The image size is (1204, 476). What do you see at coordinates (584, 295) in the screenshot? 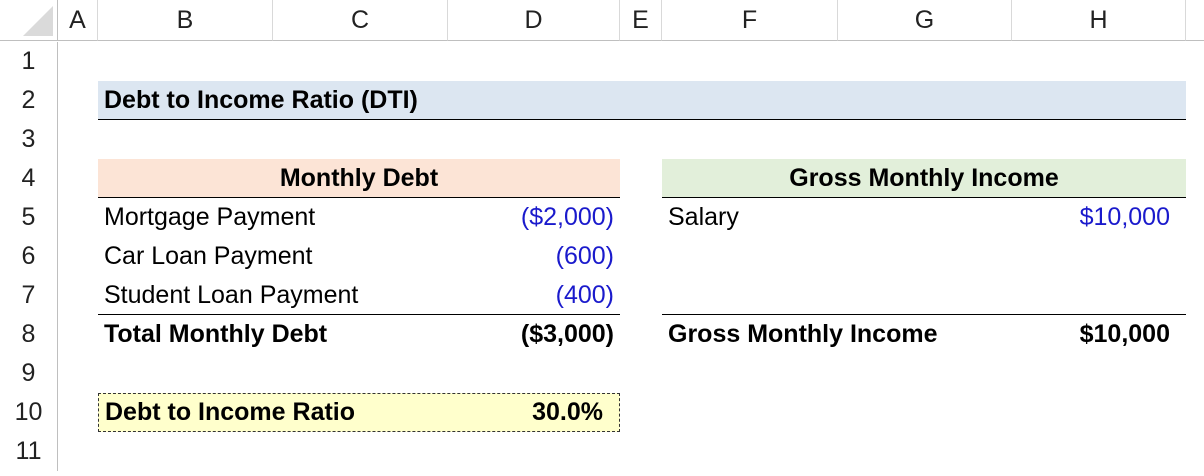
I see `debt-value-cell: (400)` at bounding box center [584, 295].